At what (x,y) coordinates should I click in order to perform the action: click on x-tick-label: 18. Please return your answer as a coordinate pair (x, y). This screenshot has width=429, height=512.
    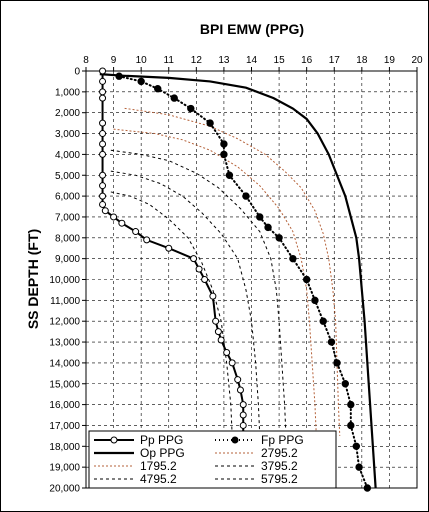
    Looking at the image, I should click on (362, 60).